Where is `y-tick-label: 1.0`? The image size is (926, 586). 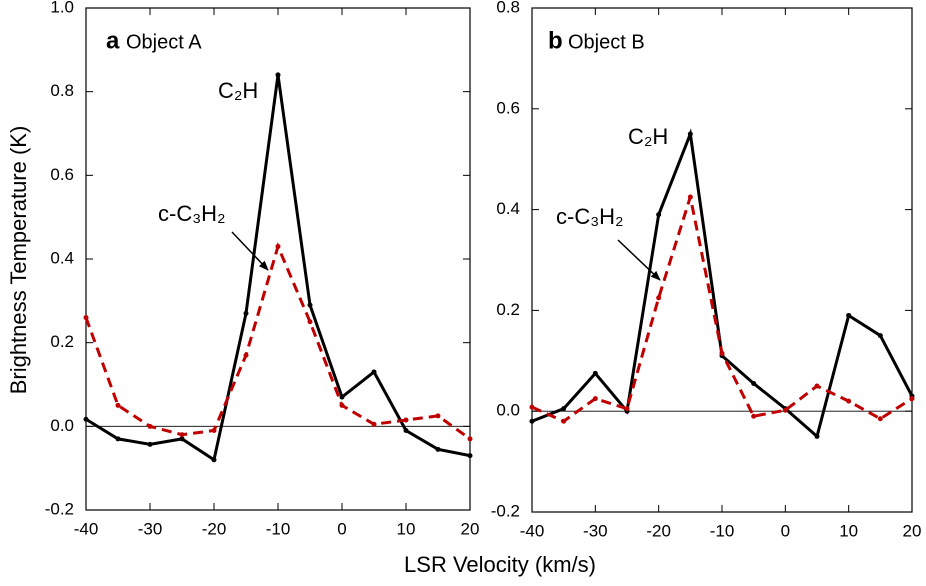
y-tick-label: 1.0 is located at coordinates (62, 8).